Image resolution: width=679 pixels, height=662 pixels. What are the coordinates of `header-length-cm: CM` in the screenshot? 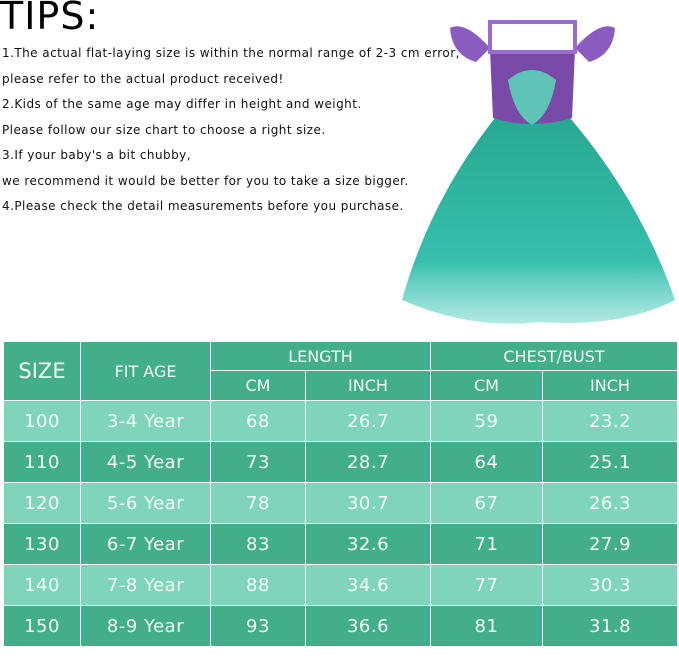 It's located at (258, 385).